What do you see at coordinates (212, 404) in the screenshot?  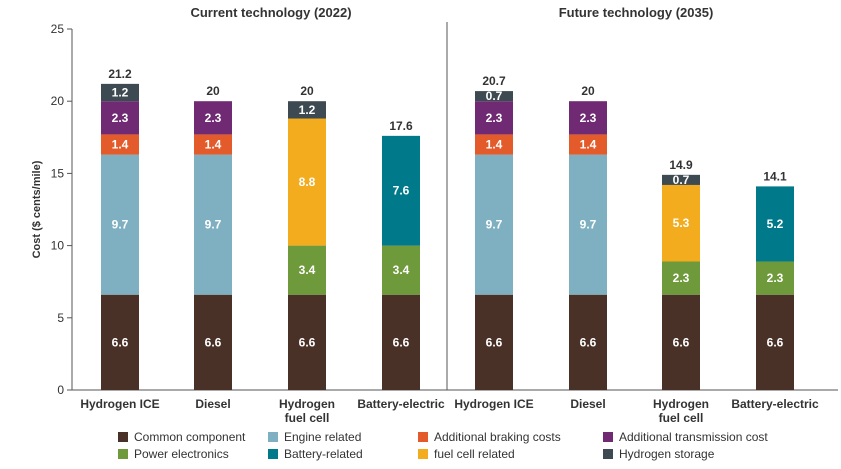 I see `x-category-label: Diesel` at bounding box center [212, 404].